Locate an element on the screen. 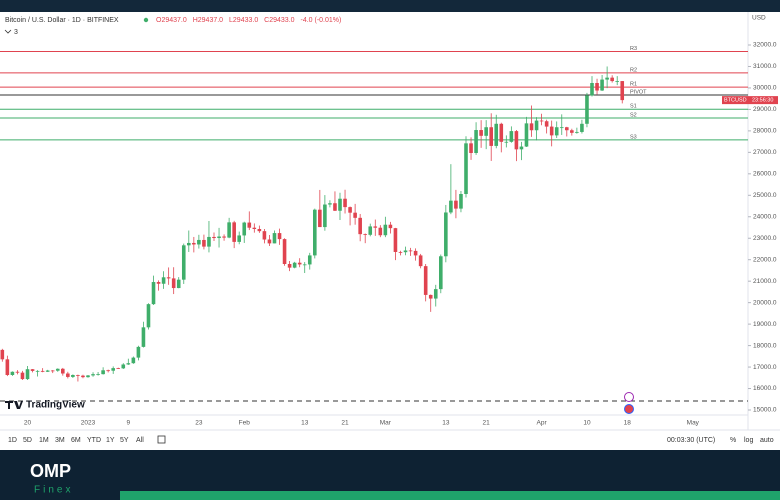 This screenshot has width=780, height=500. clock: 00:03:30 (UTC) is located at coordinates (691, 440).